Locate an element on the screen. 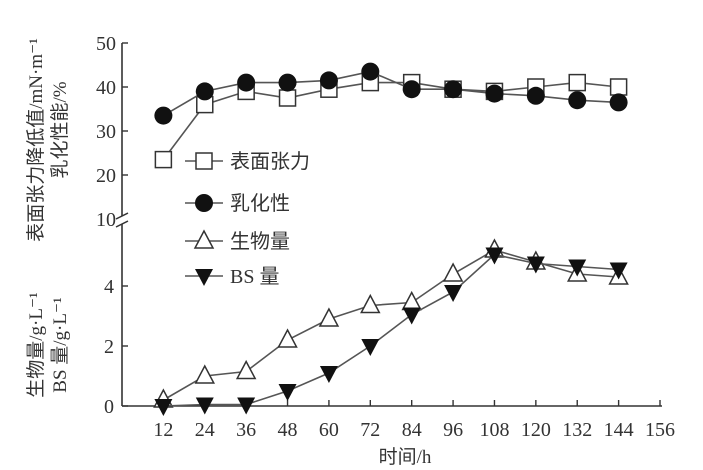  legend-label: 乳化性 is located at coordinates (260, 203).